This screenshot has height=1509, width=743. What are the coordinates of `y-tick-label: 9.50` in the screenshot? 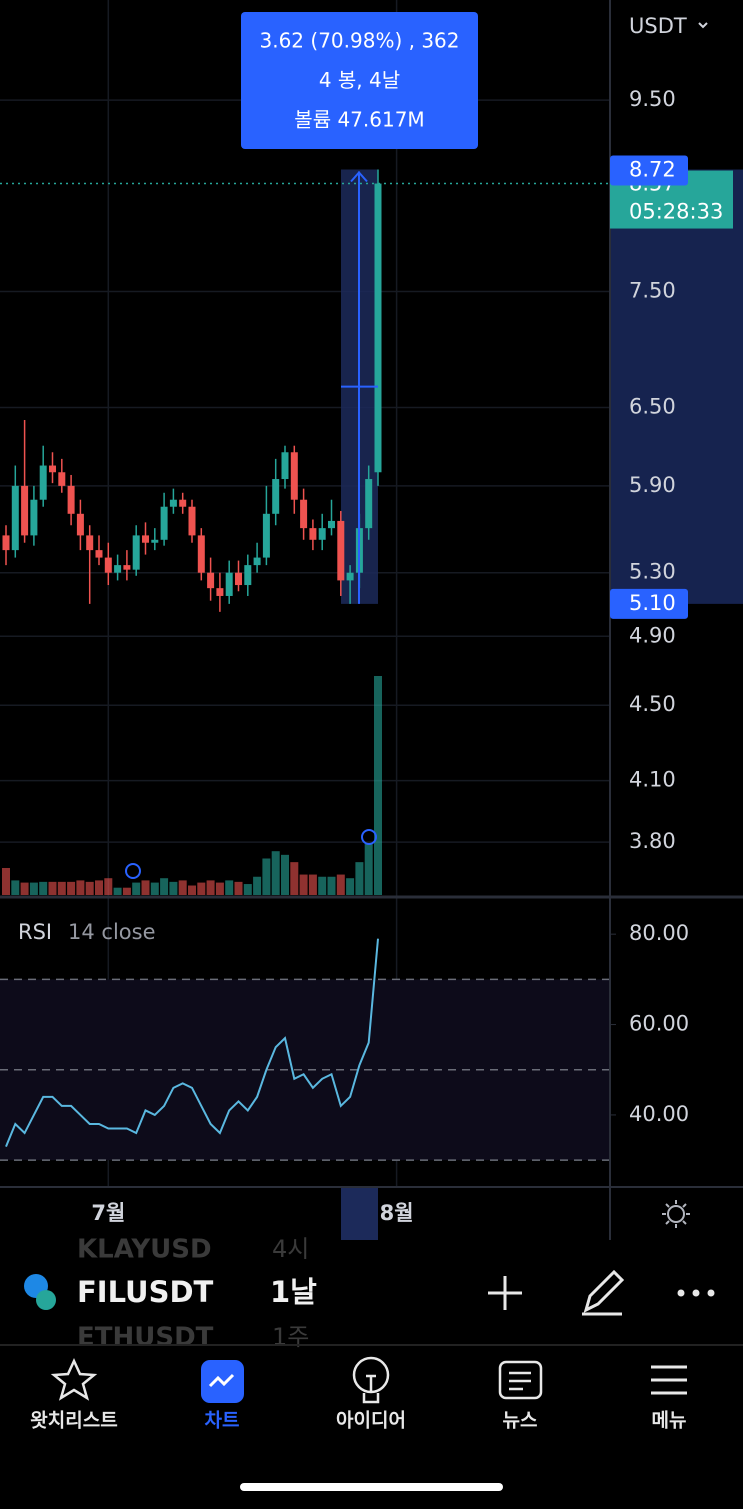 It's located at (652, 99).